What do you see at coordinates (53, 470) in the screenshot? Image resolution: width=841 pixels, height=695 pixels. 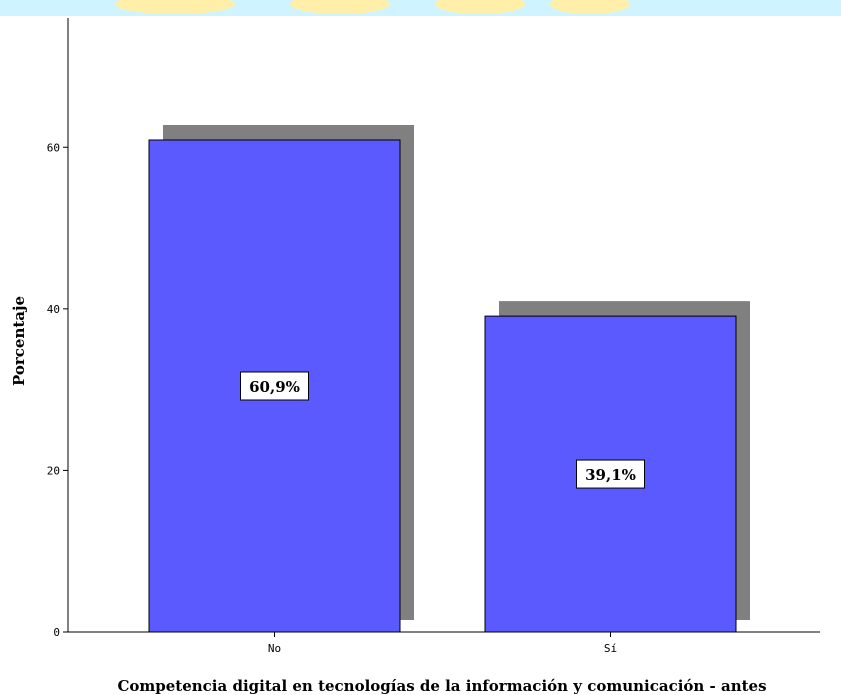 I see `y-tick-label: 20` at bounding box center [53, 470].